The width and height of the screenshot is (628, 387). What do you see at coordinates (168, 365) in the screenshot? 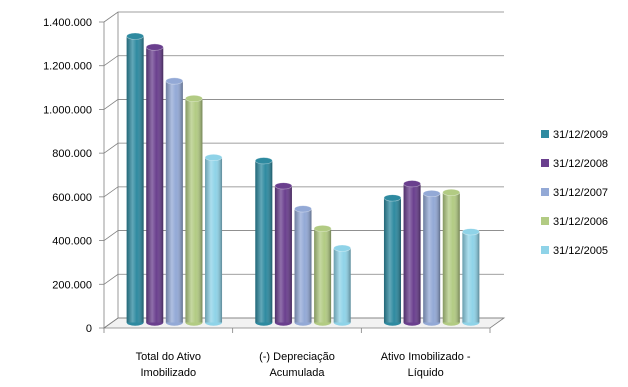
I see `x-tick-label: Total do Ativo Imobilizado` at bounding box center [168, 365].